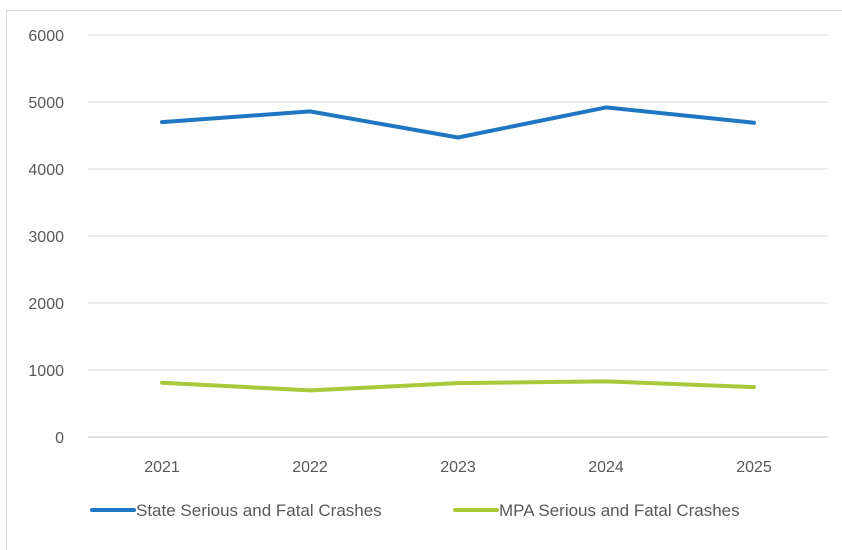 This screenshot has width=842, height=550. Describe the element at coordinates (46, 103) in the screenshot. I see `y-tick-label: 5000` at that location.